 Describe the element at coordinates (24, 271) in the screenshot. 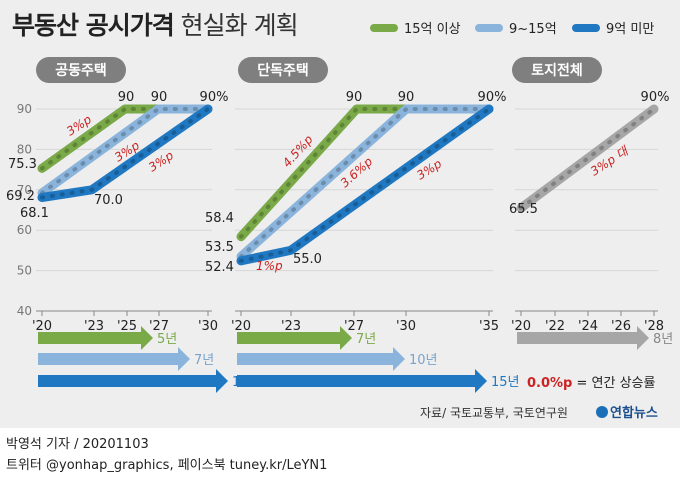

I see `y-tick-label: 50` at that location.